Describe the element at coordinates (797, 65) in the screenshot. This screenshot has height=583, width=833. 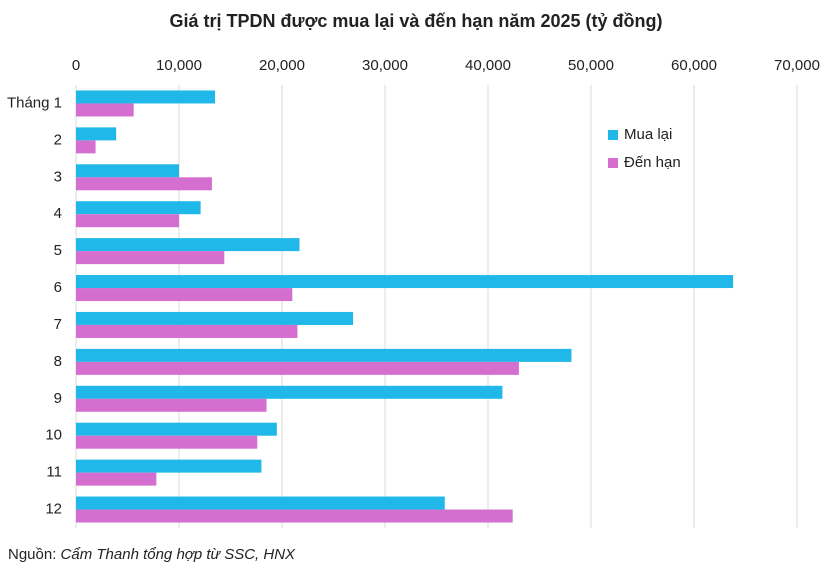
I see `x-tick-label: 70,000` at that location.